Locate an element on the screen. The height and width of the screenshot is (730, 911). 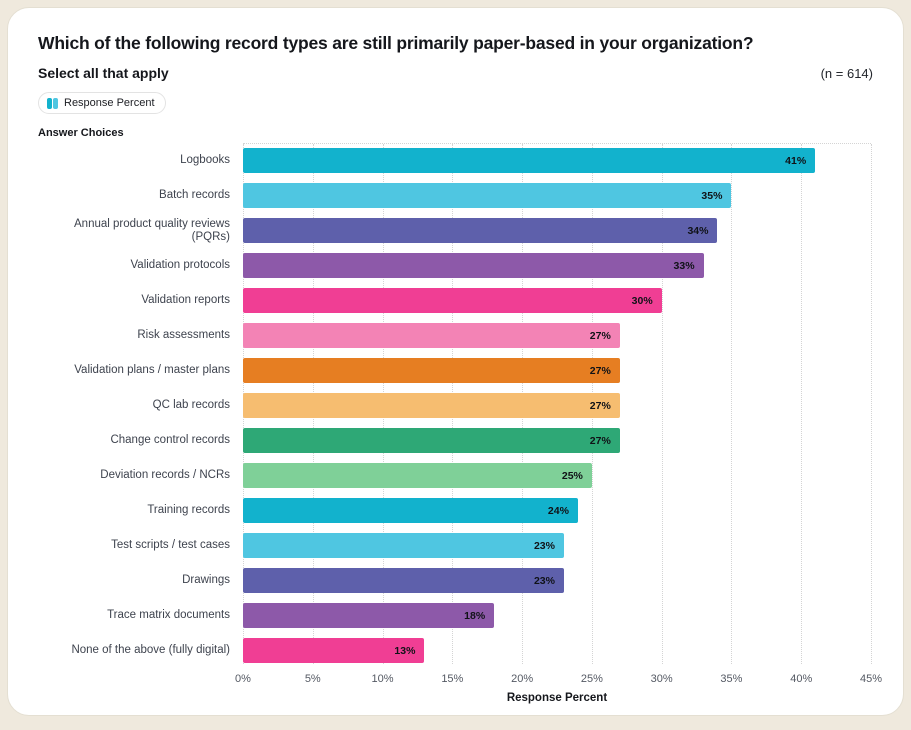
chart-row: Batch records 35% is located at coordinates (454, 195).